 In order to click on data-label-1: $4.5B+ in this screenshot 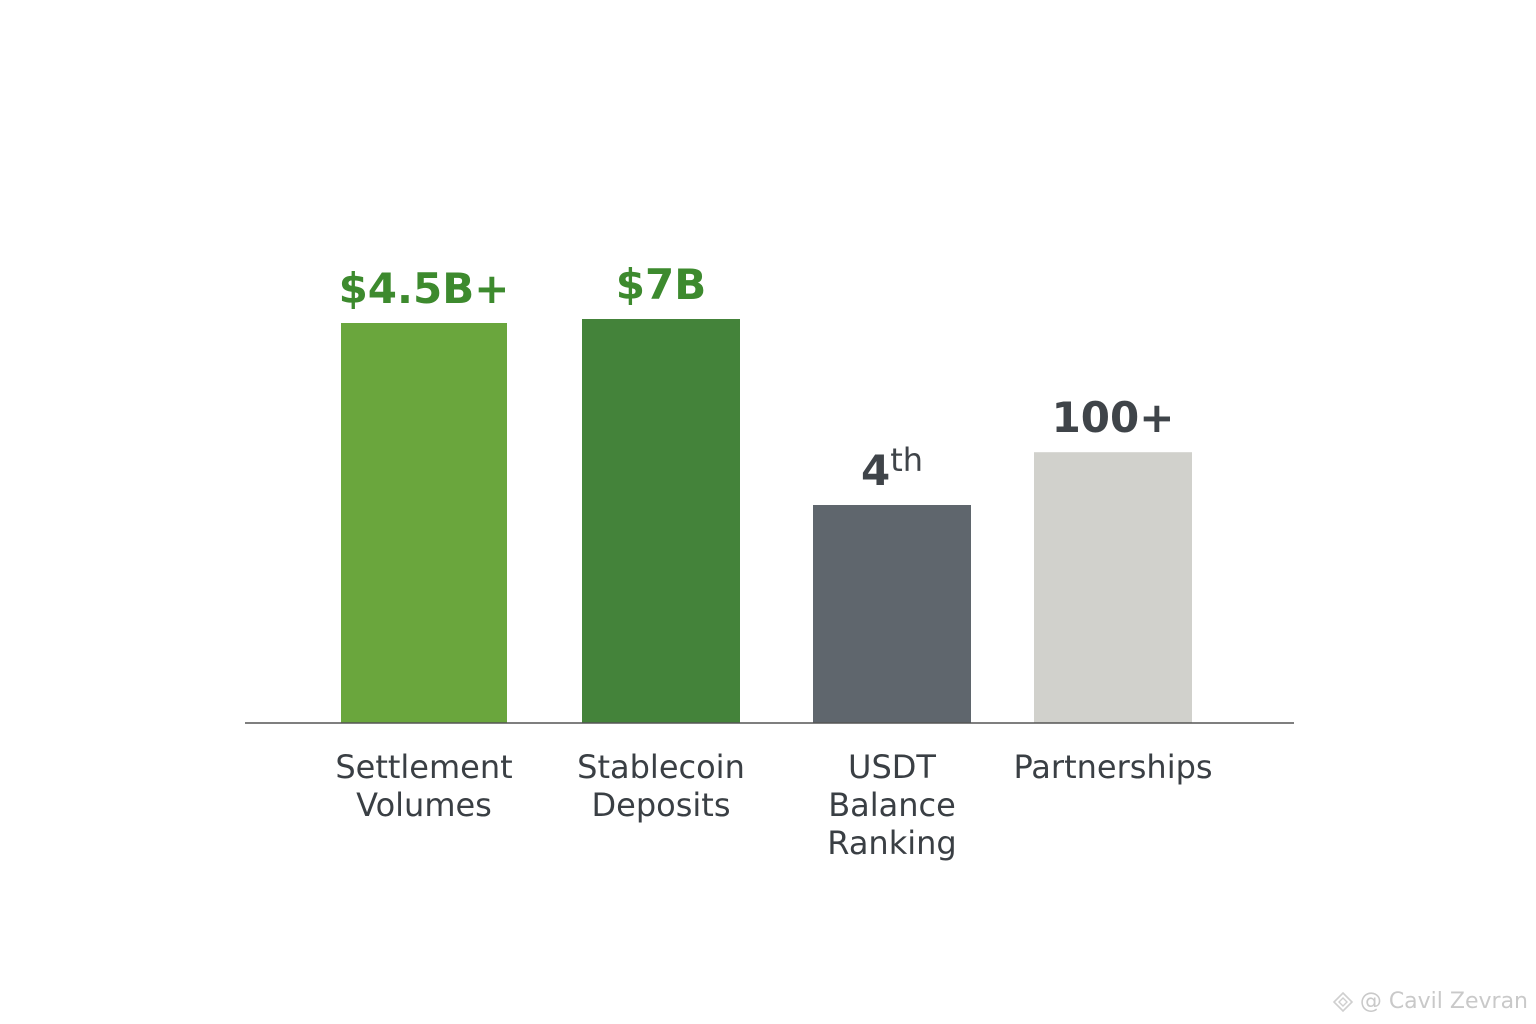, I will do `click(424, 288)`.